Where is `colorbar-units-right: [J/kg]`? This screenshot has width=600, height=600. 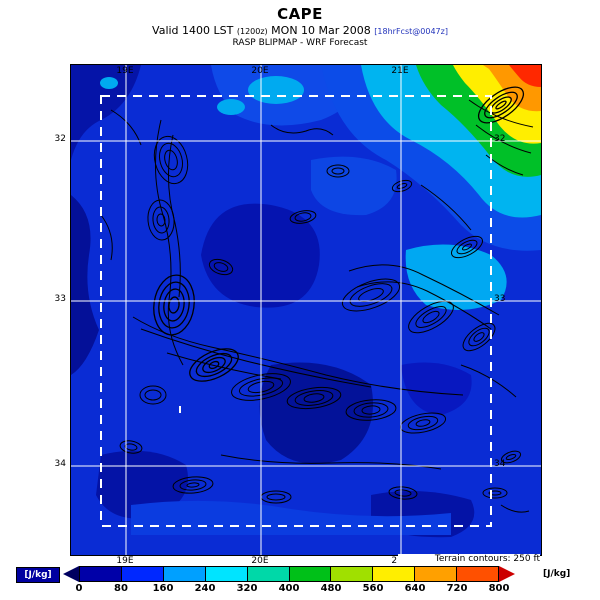
colorbar-units-right: [J/kg] is located at coordinates (557, 574).